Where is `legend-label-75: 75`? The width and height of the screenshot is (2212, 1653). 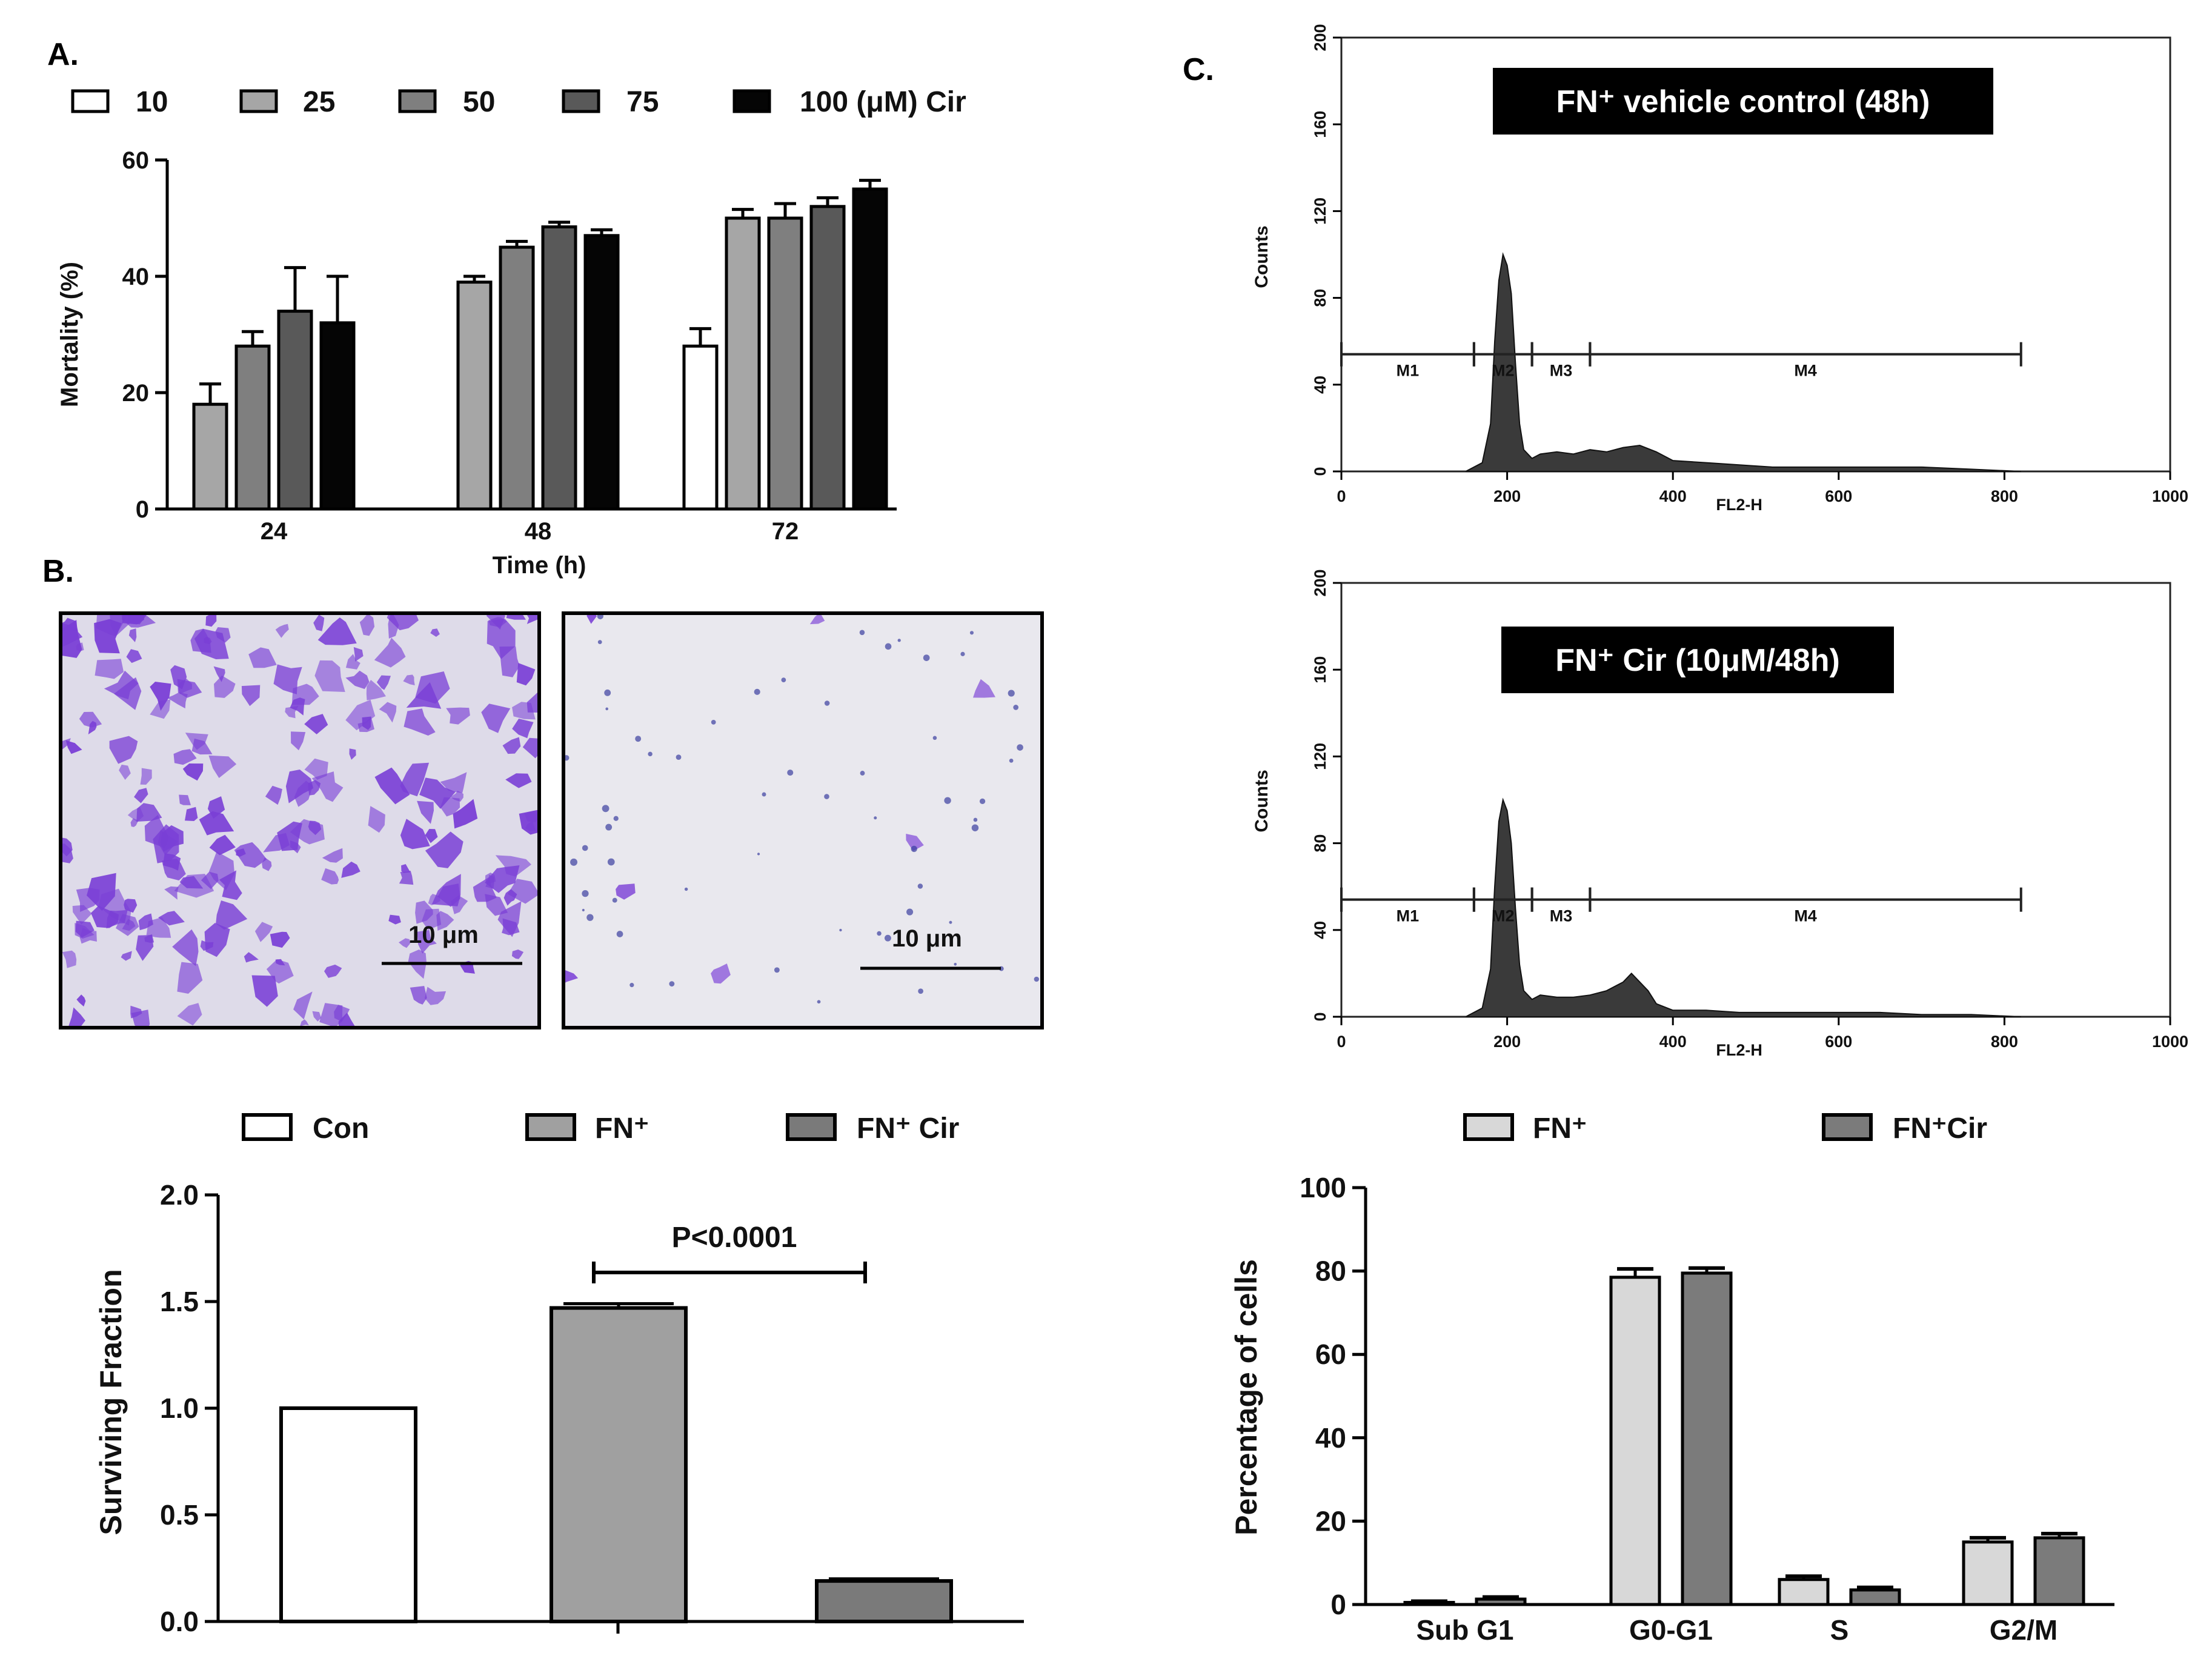
legend-label-75: 75 is located at coordinates (643, 102).